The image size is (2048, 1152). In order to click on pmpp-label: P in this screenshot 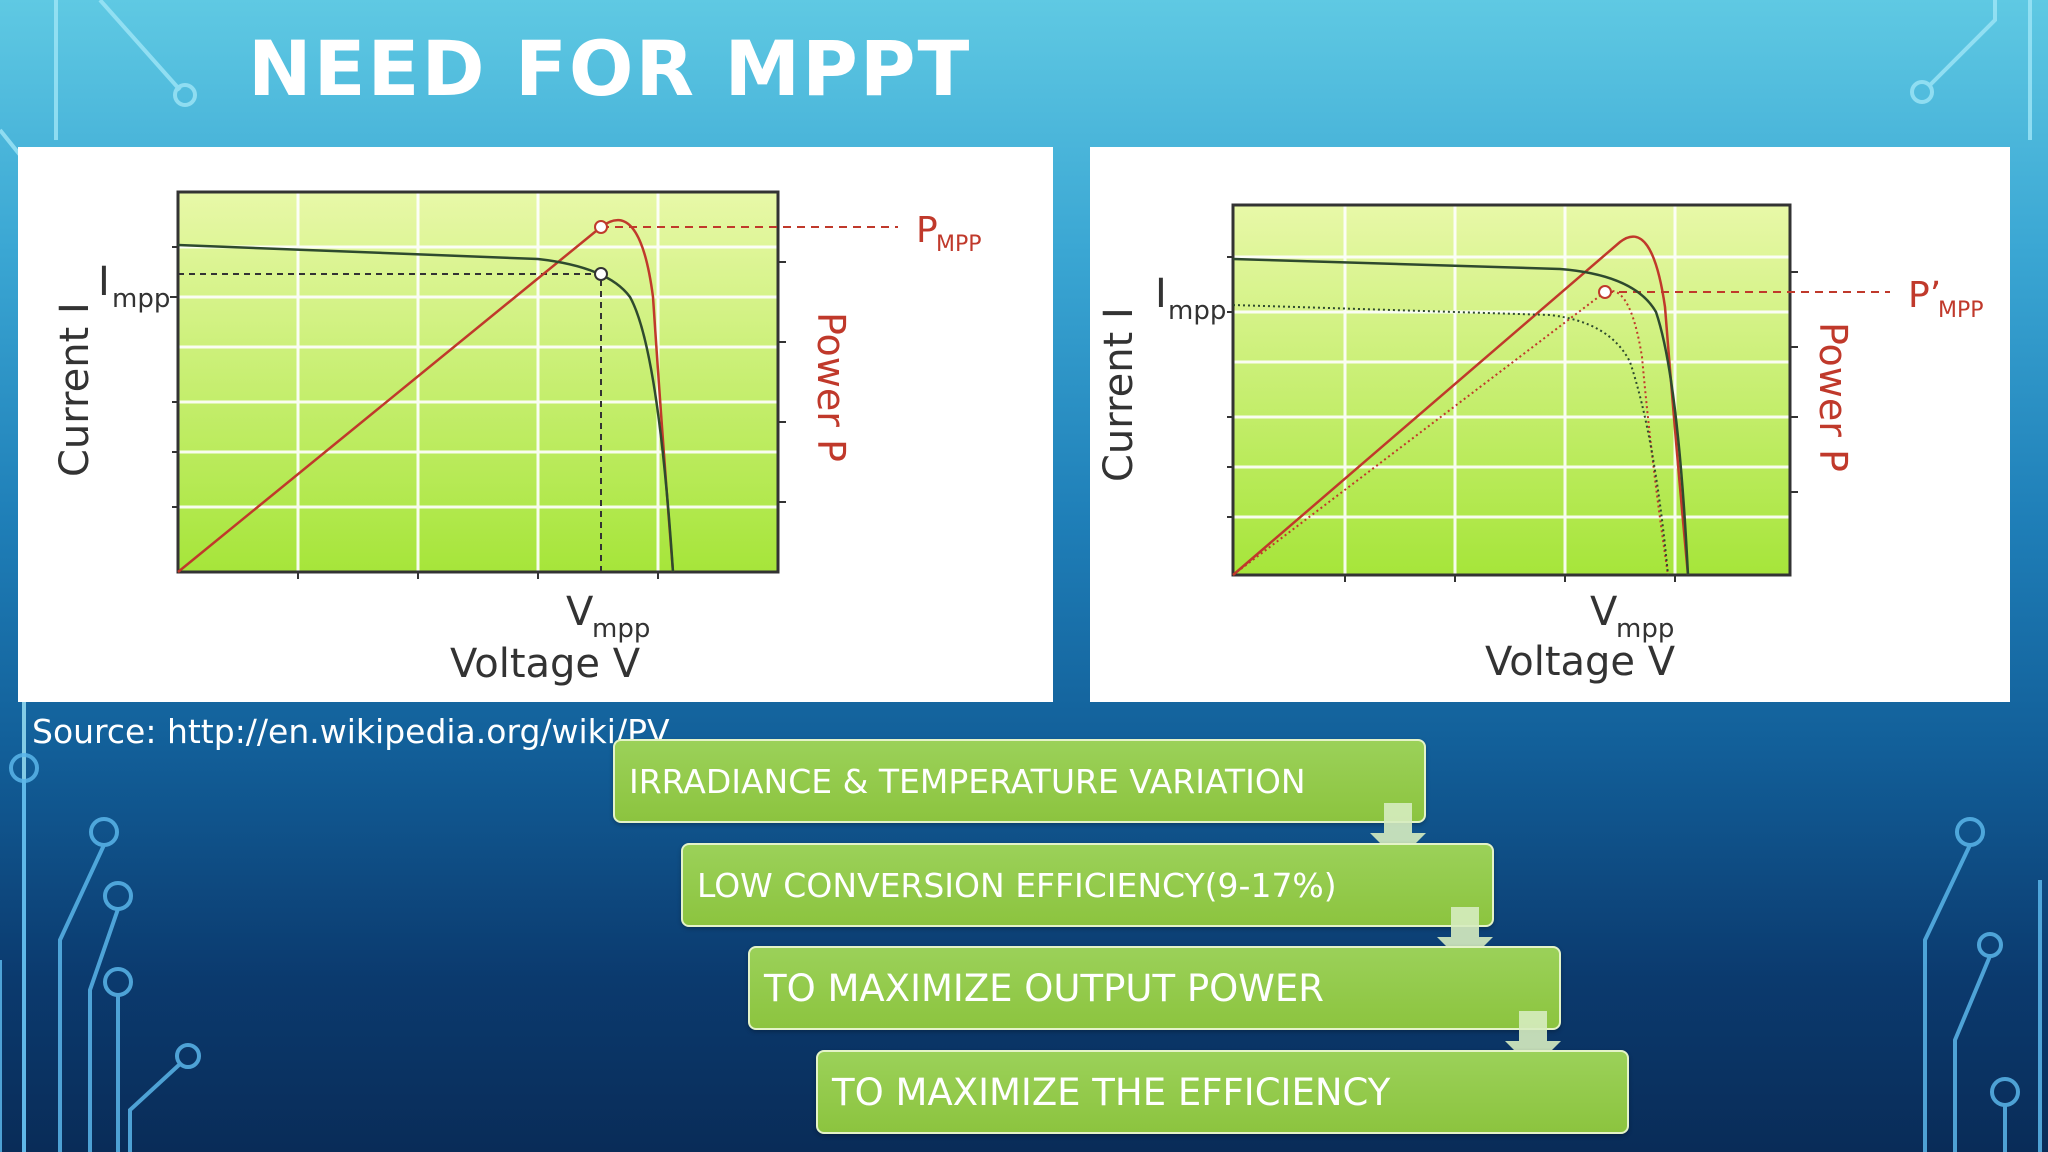, I will do `click(927, 230)`.